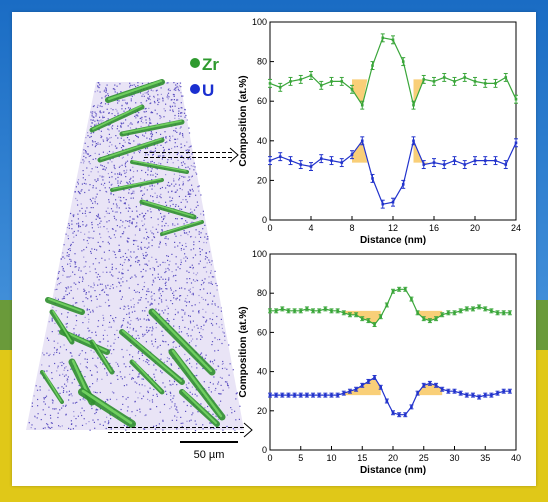 This screenshot has width=548, height=502. I want to click on x-tick-label: 0, so click(269, 458).